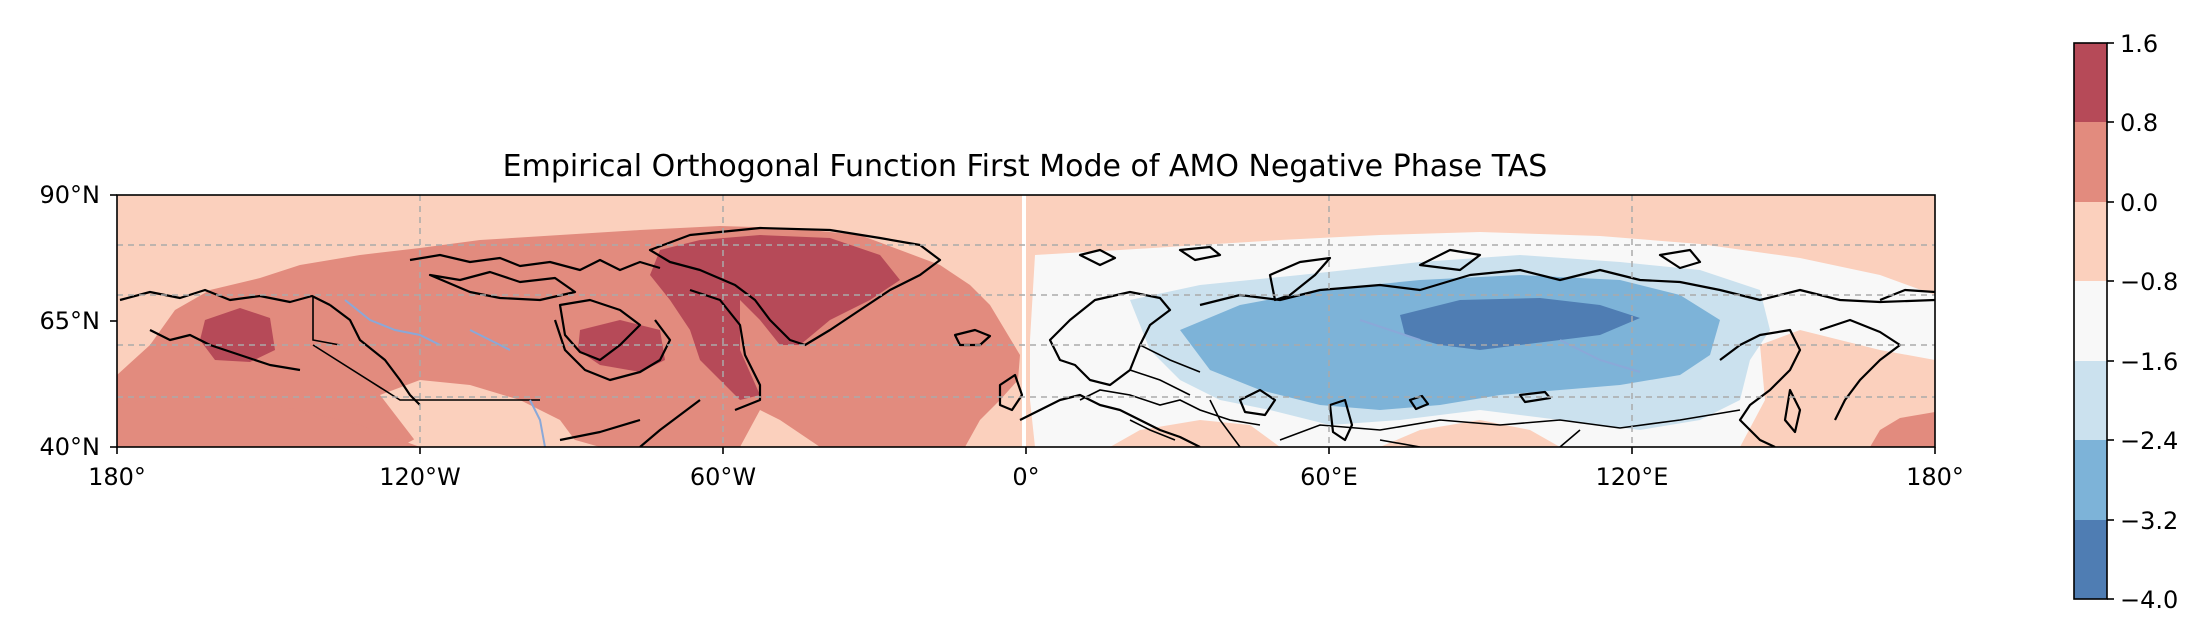 This screenshot has height=642, width=2212. Describe the element at coordinates (2149, 362) in the screenshot. I see `colorbar-tick-label: −1.6` at that location.